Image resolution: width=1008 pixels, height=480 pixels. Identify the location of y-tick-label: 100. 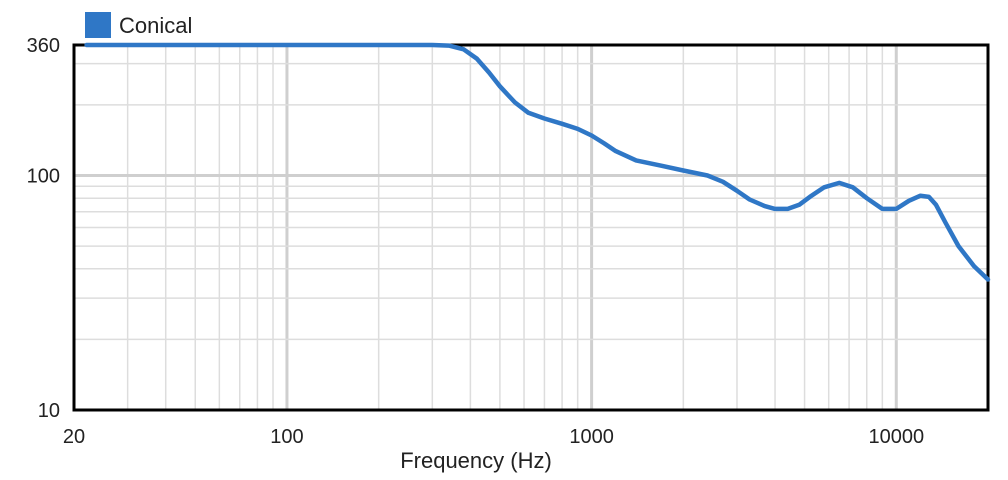
(43, 176).